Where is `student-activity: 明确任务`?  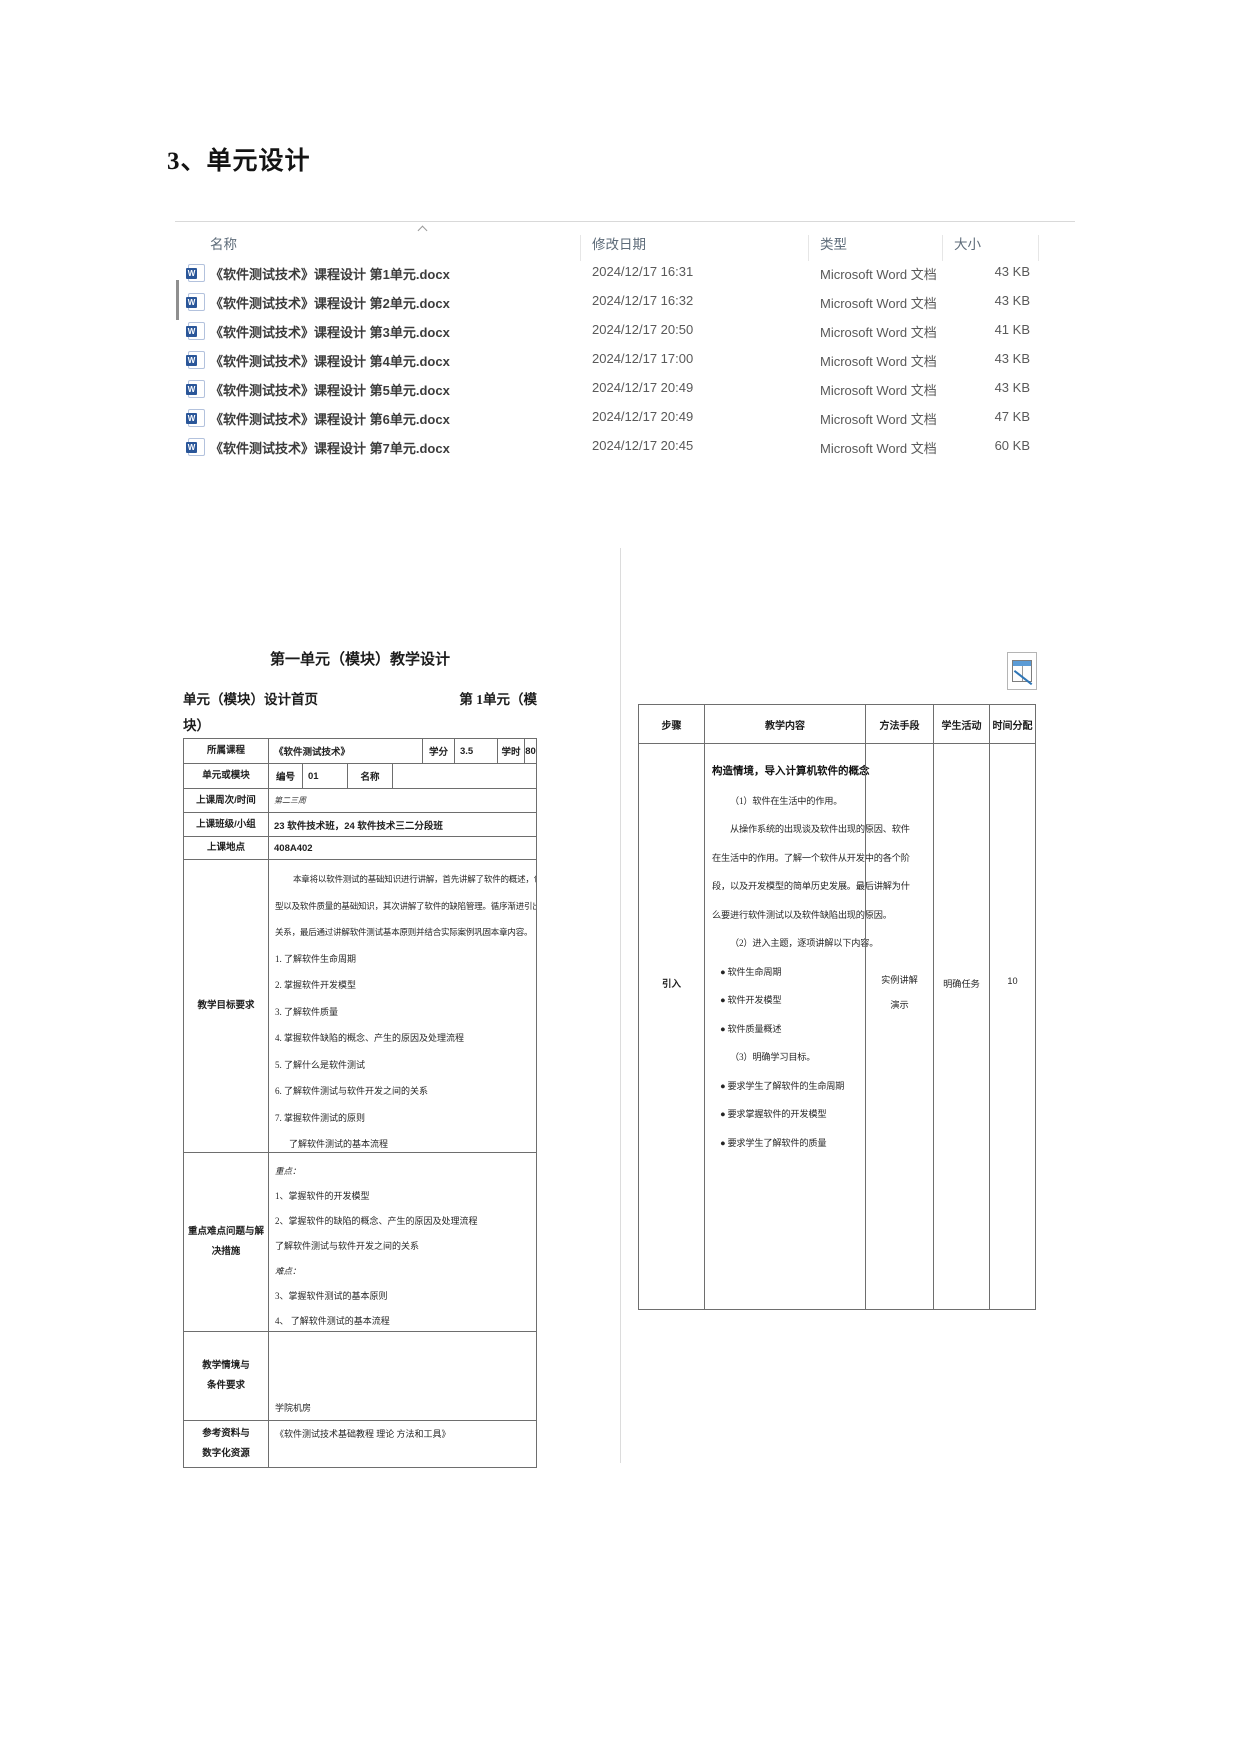
student-activity: 明确任务 is located at coordinates (961, 1026).